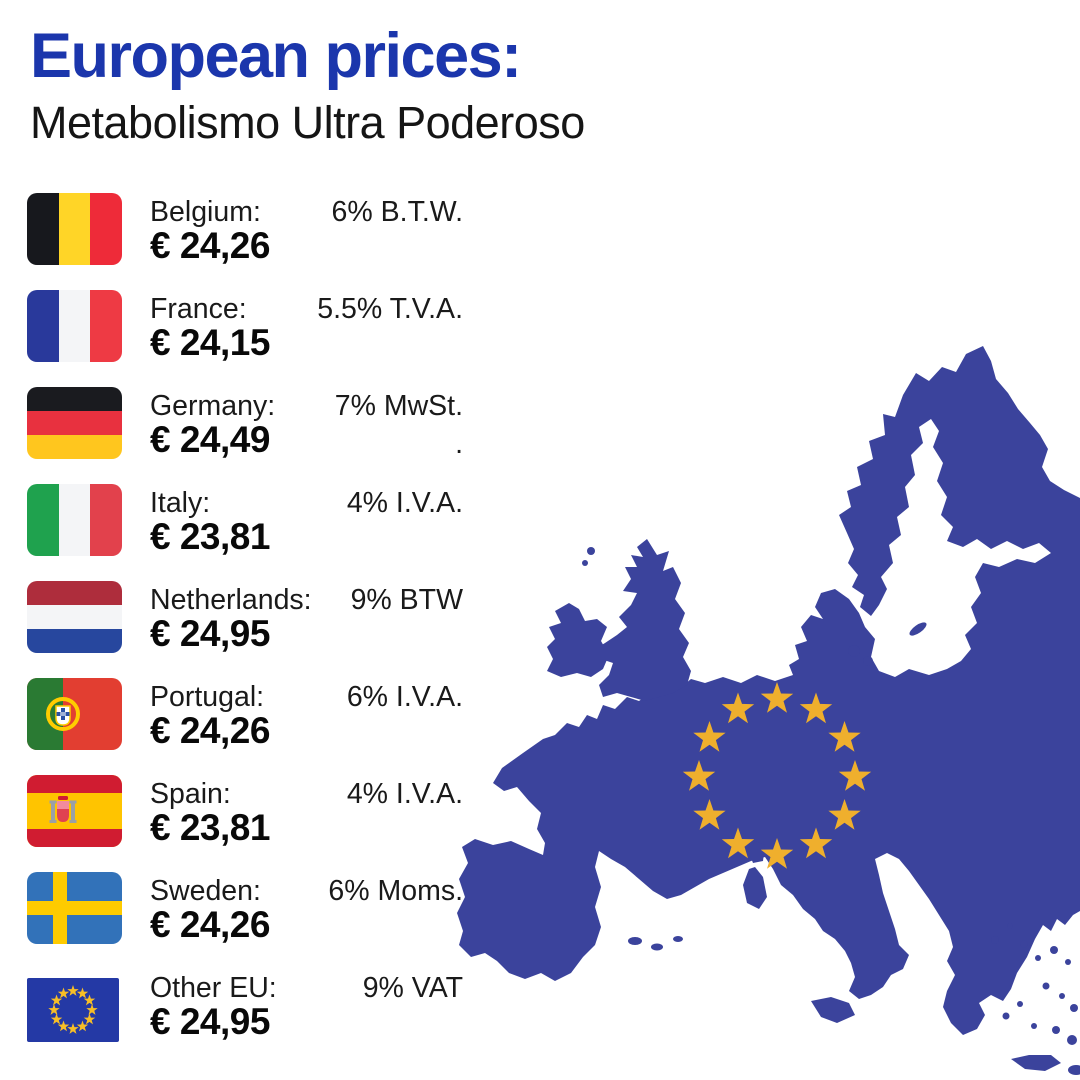 The width and height of the screenshot is (1080, 1080). What do you see at coordinates (74, 908) in the screenshot?
I see `sweden-flag-icon` at bounding box center [74, 908].